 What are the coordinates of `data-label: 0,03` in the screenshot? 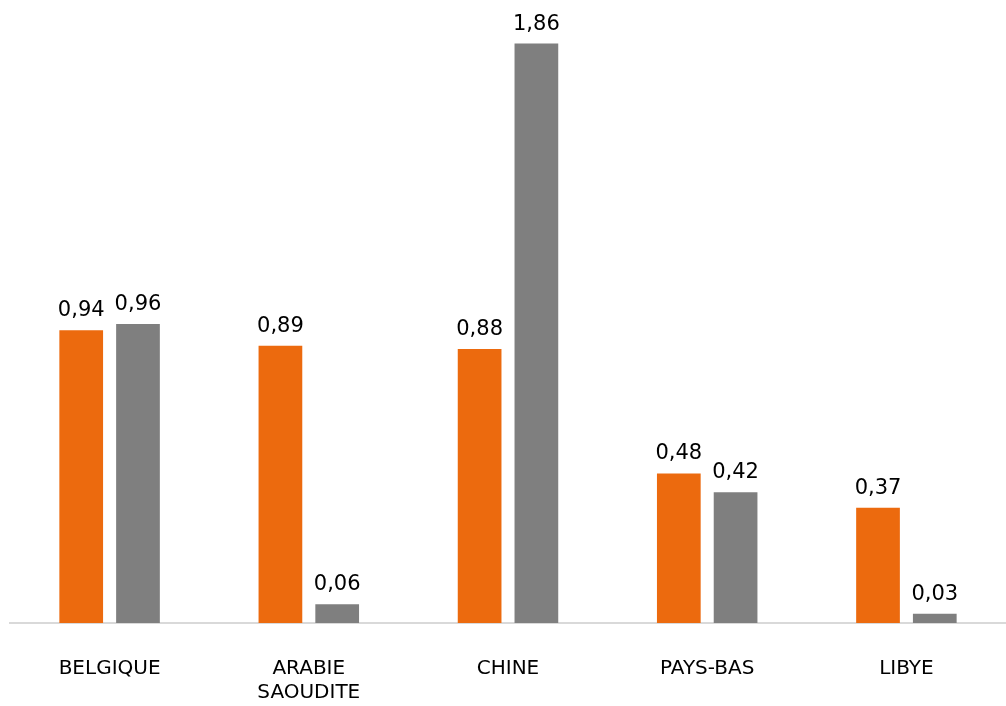 It's located at (935, 592).